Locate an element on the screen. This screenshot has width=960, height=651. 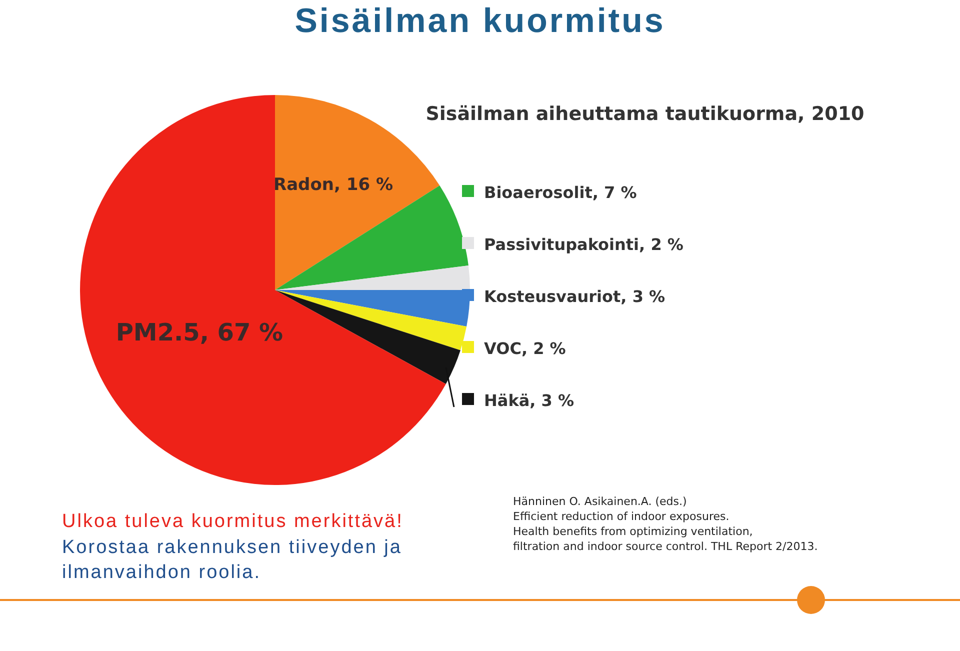
legend-label: Bioaerosolit, 7 % is located at coordinates (560, 192).